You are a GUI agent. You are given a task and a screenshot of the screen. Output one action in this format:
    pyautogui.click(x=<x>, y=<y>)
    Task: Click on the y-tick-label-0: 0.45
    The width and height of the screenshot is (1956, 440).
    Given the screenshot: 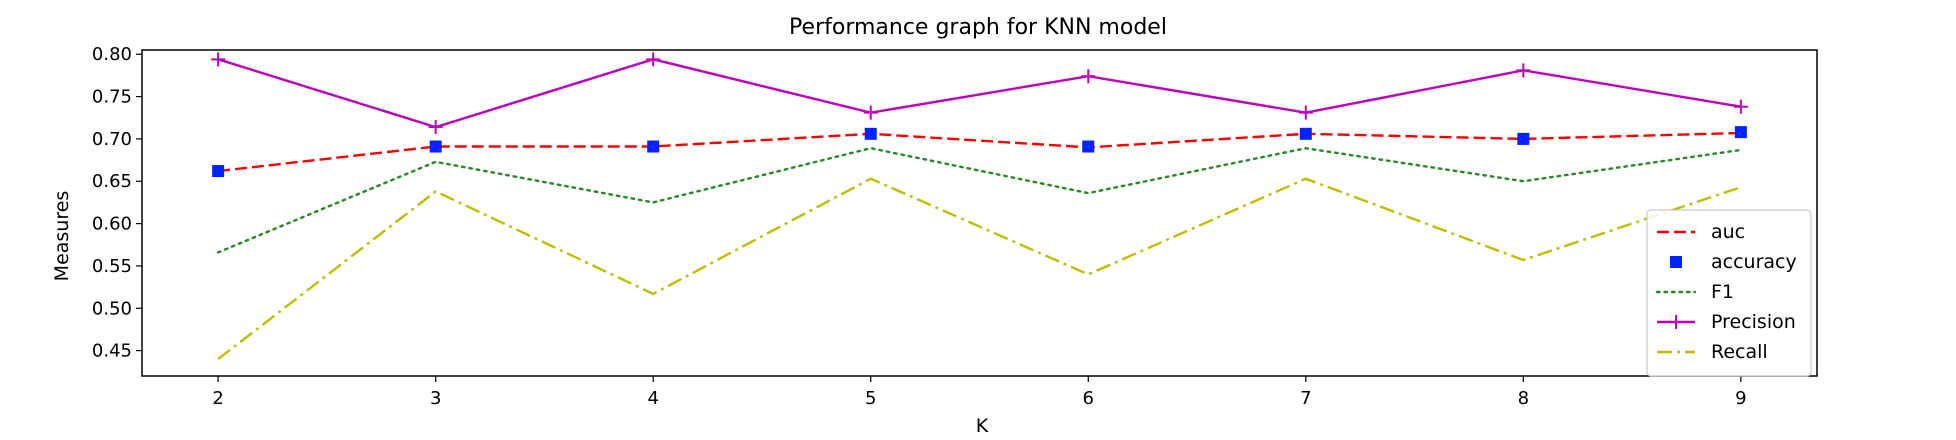 What is the action you would take?
    pyautogui.click(x=112, y=351)
    